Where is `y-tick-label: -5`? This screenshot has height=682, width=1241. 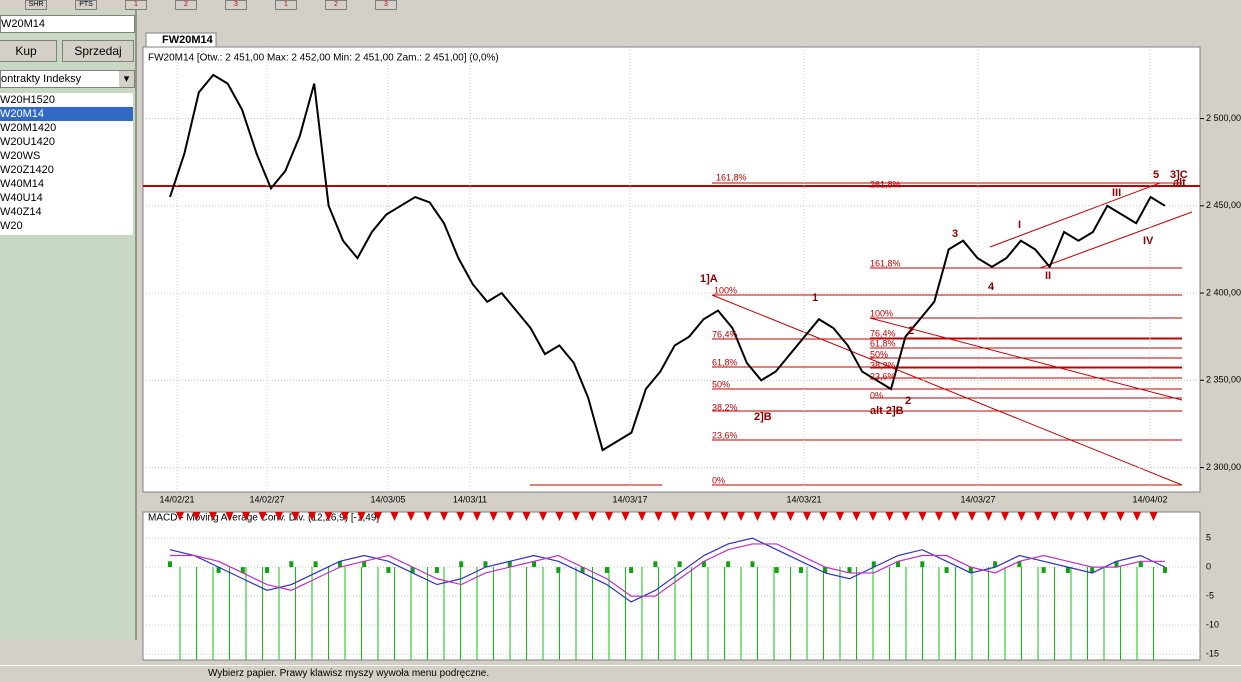 y-tick-label: -5 is located at coordinates (1210, 596).